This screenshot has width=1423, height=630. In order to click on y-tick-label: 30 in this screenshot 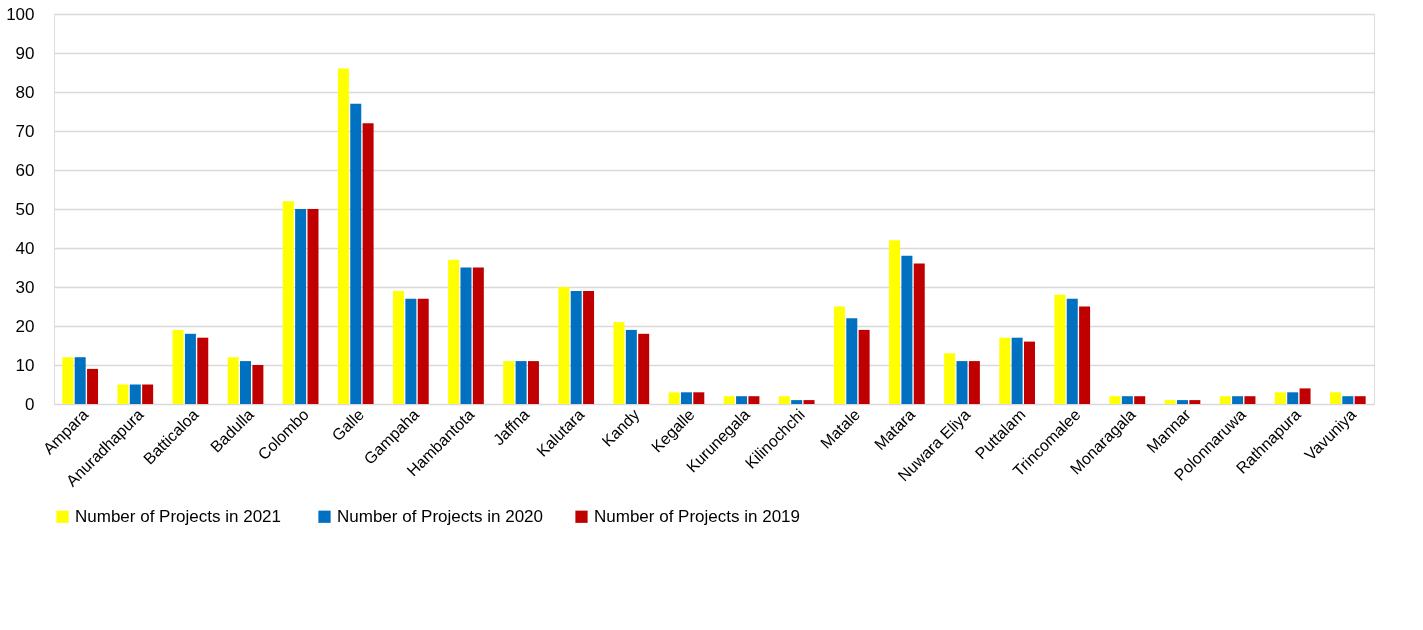, I will do `click(25, 287)`.